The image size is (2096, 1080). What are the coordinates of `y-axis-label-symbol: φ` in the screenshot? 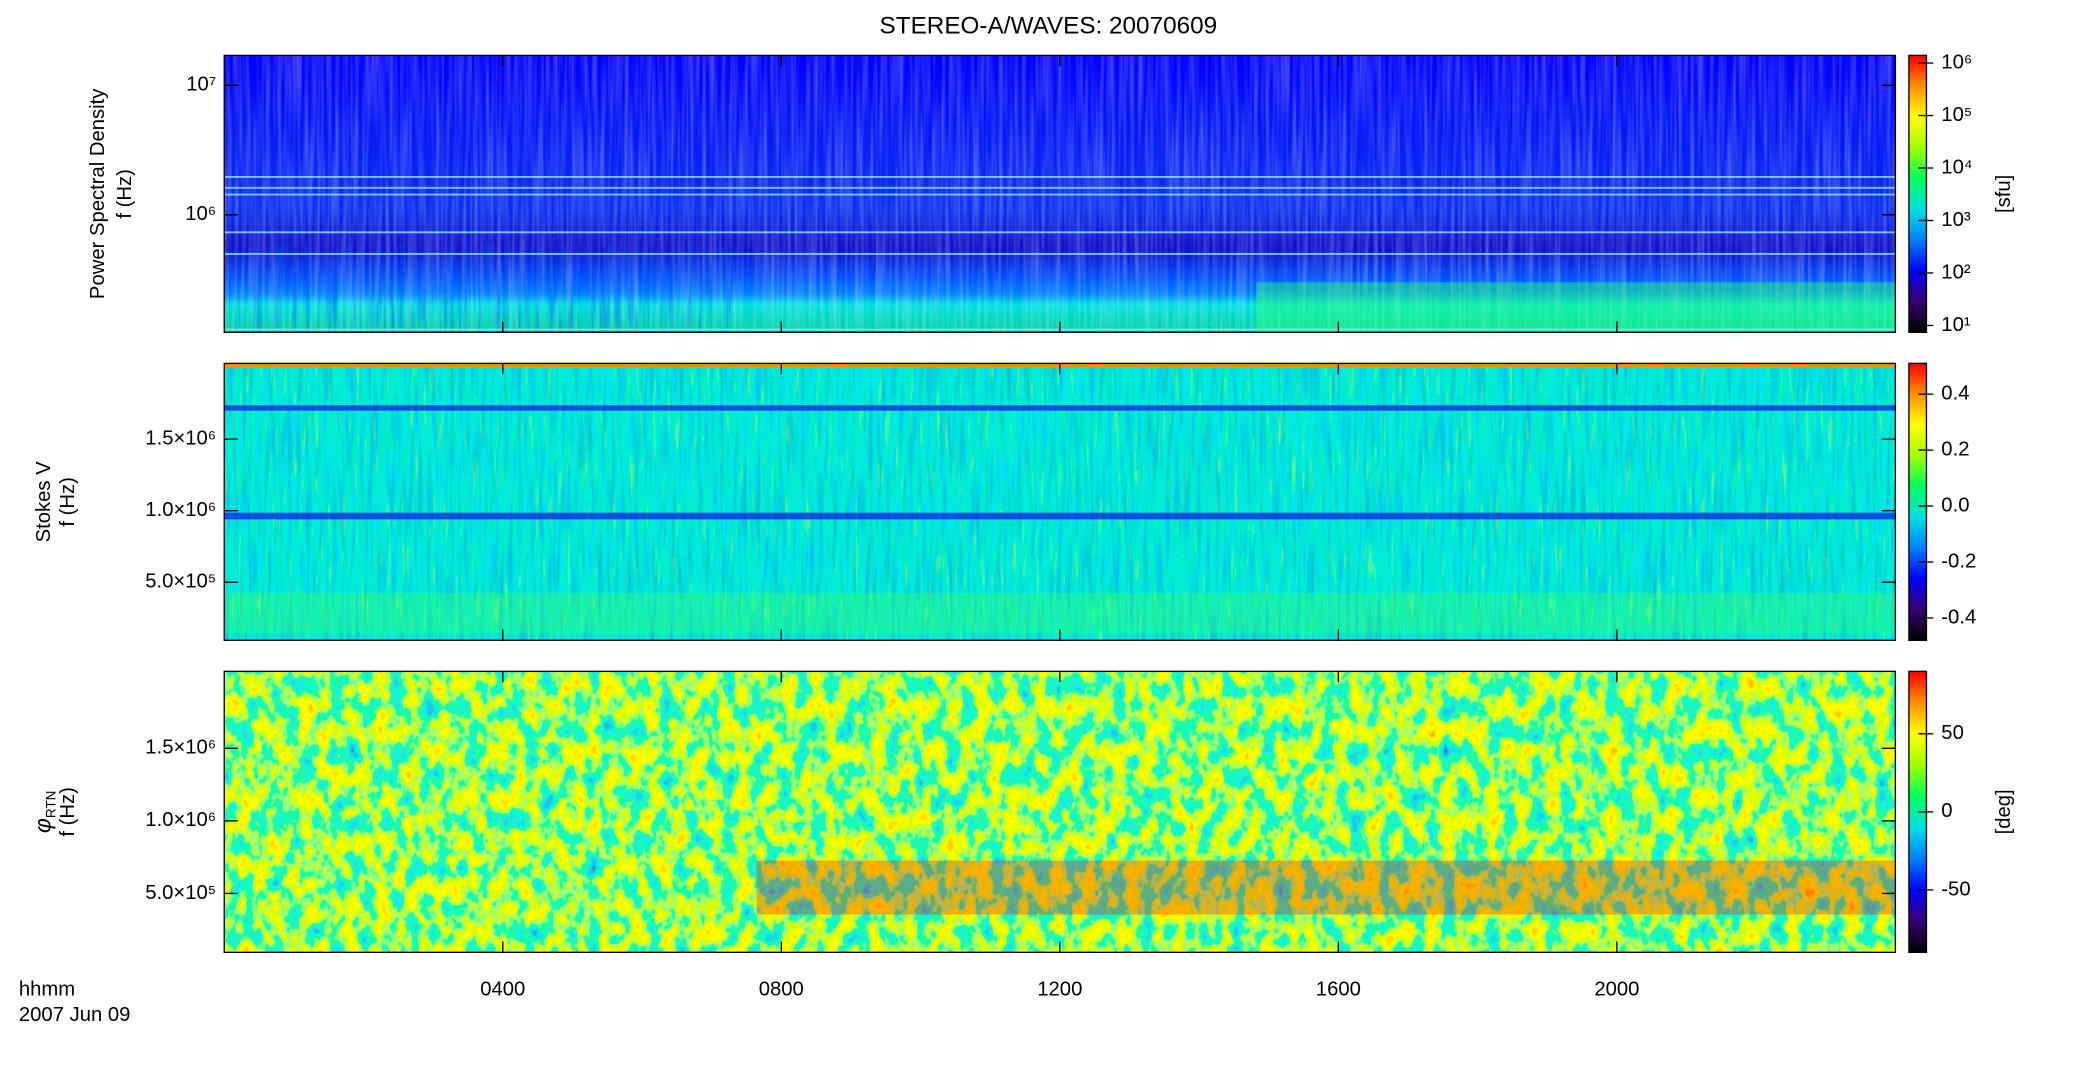 It's located at (43, 825).